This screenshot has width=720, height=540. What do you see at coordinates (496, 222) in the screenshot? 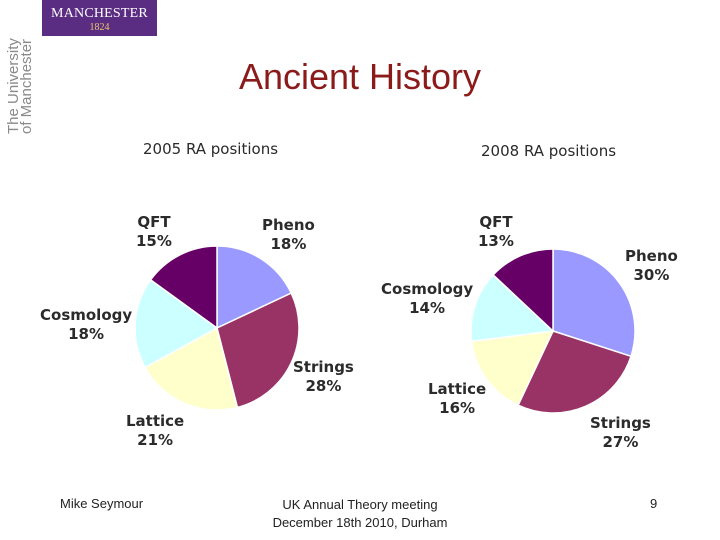
I see `label-2008-qft-name: QFT` at bounding box center [496, 222].